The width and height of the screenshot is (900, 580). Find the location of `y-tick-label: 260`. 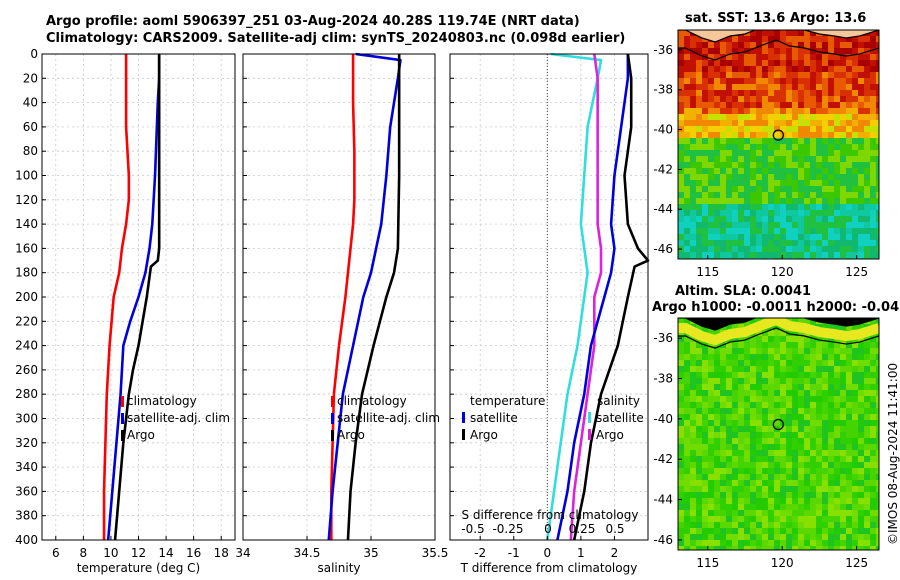

y-tick-label: 260 is located at coordinates (26, 370).